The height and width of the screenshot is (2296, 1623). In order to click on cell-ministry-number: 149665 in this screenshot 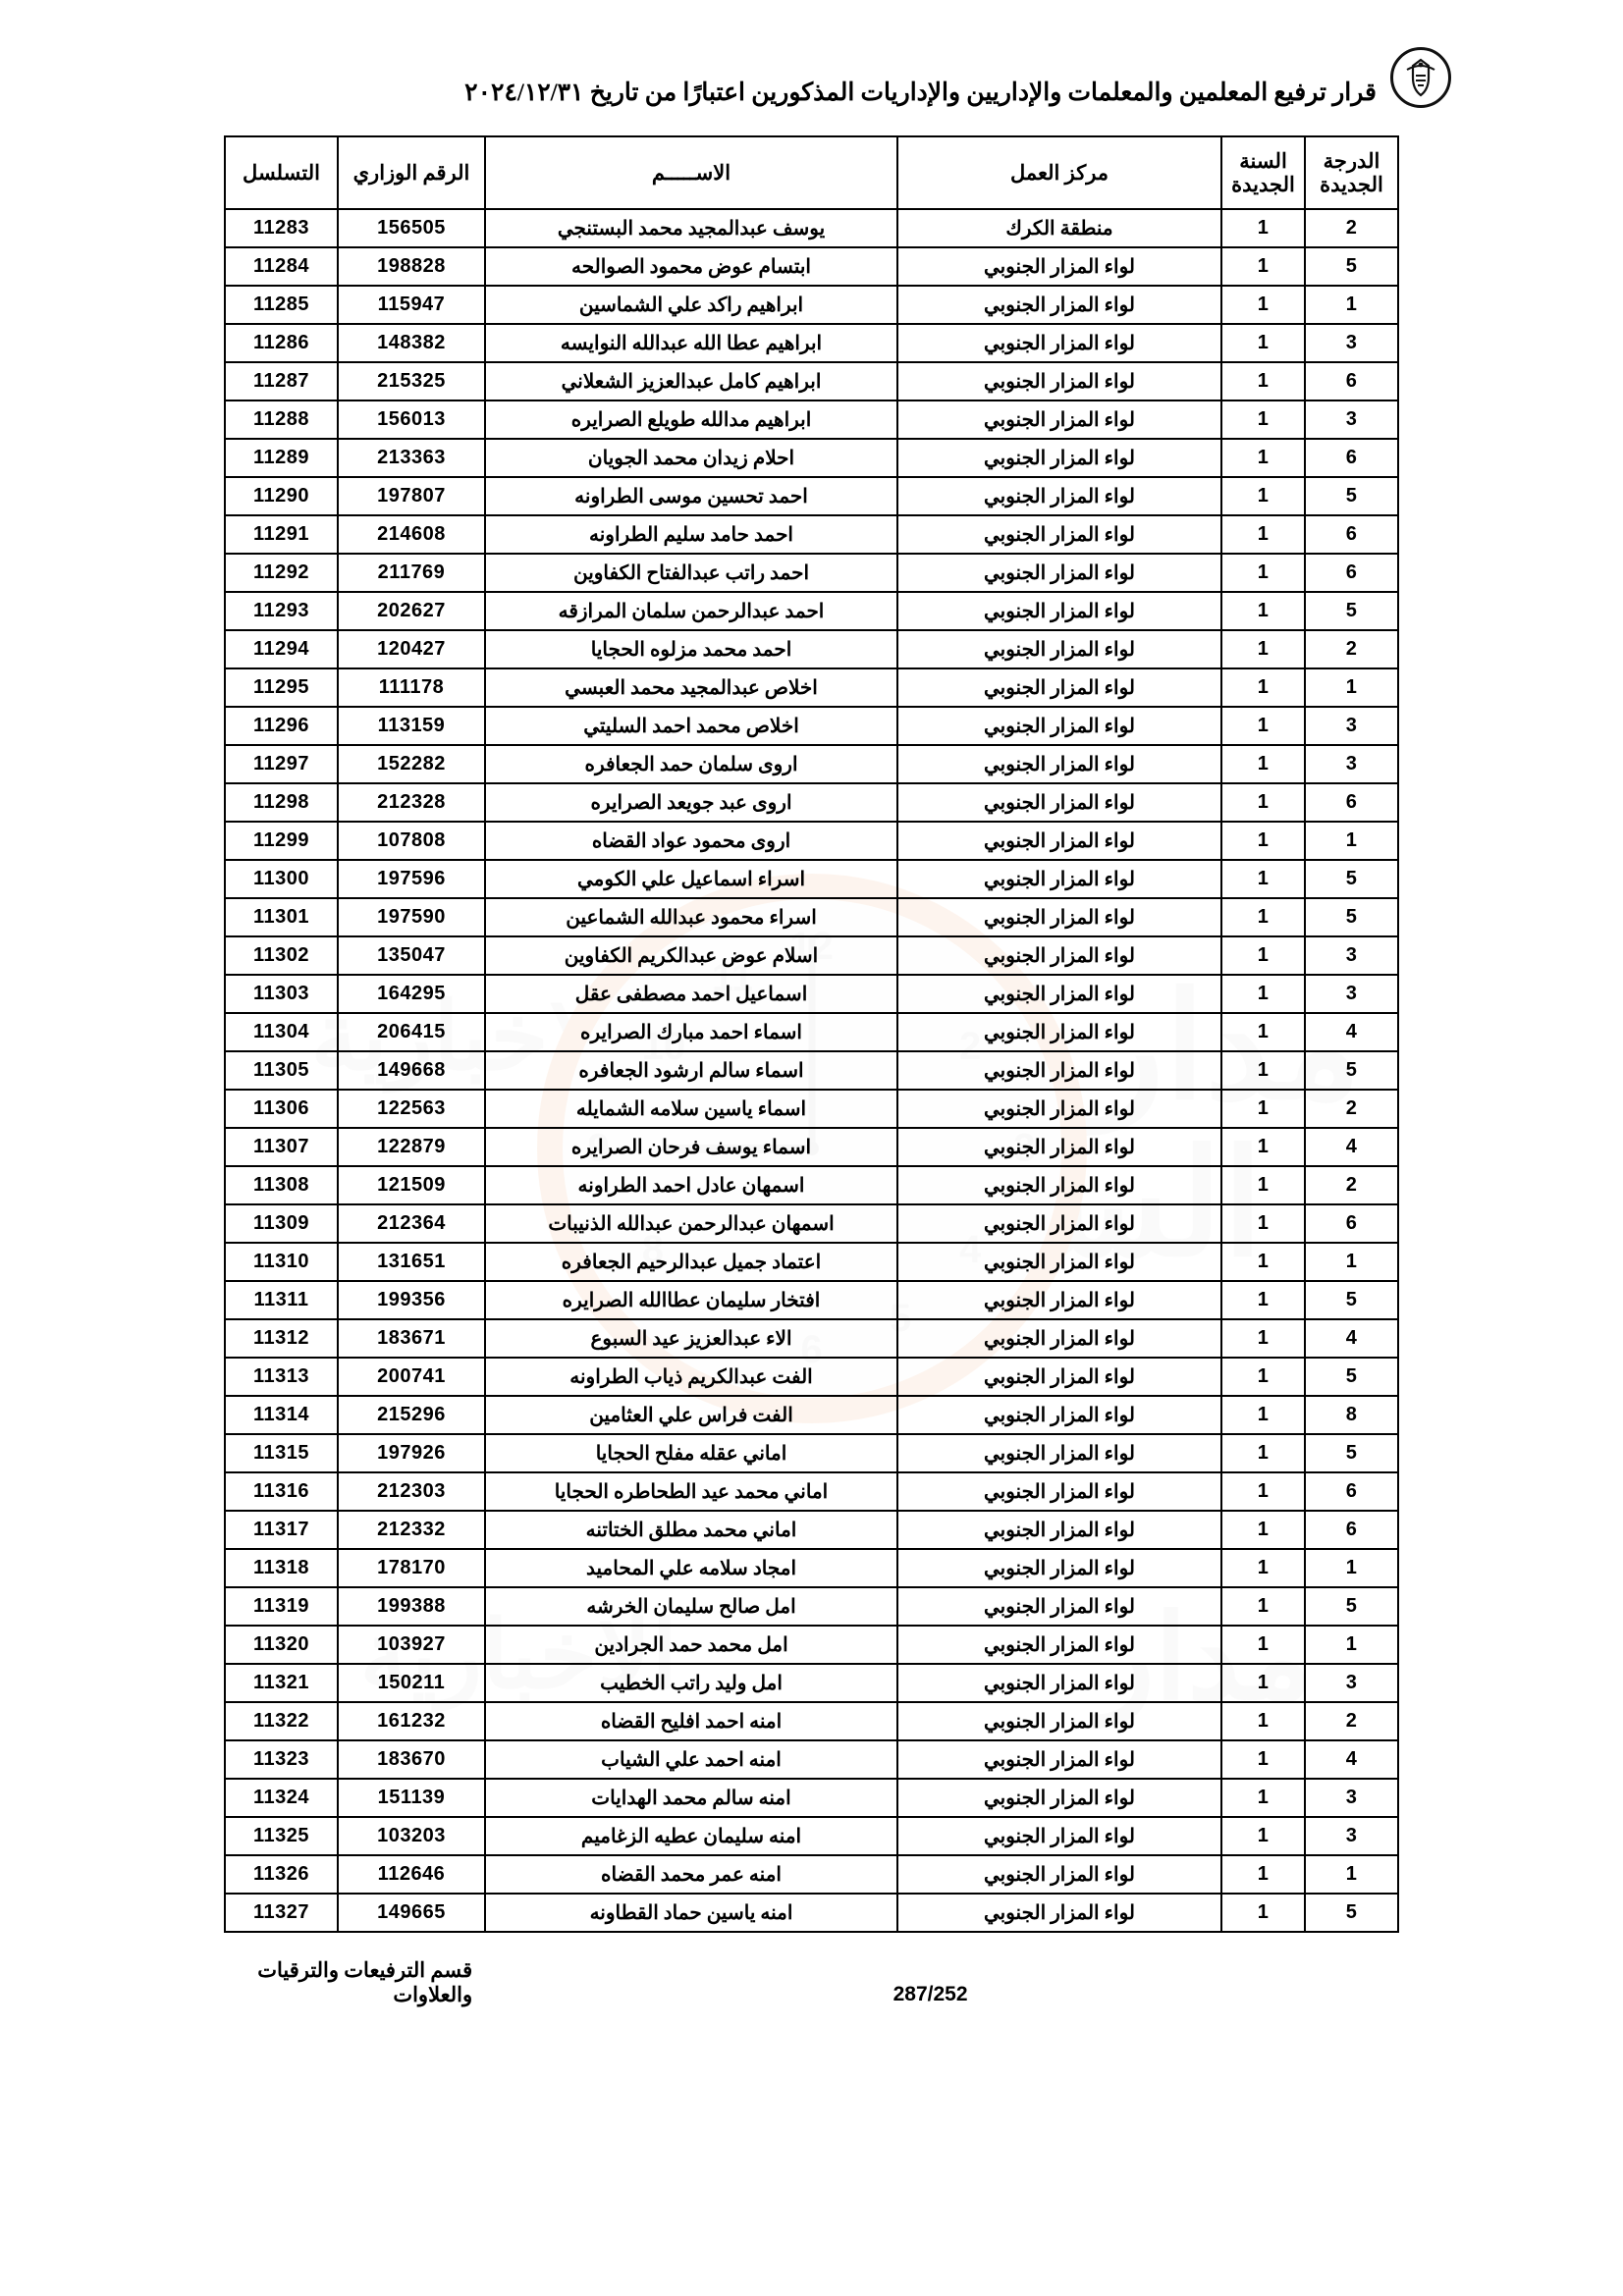, I will do `click(412, 1913)`.